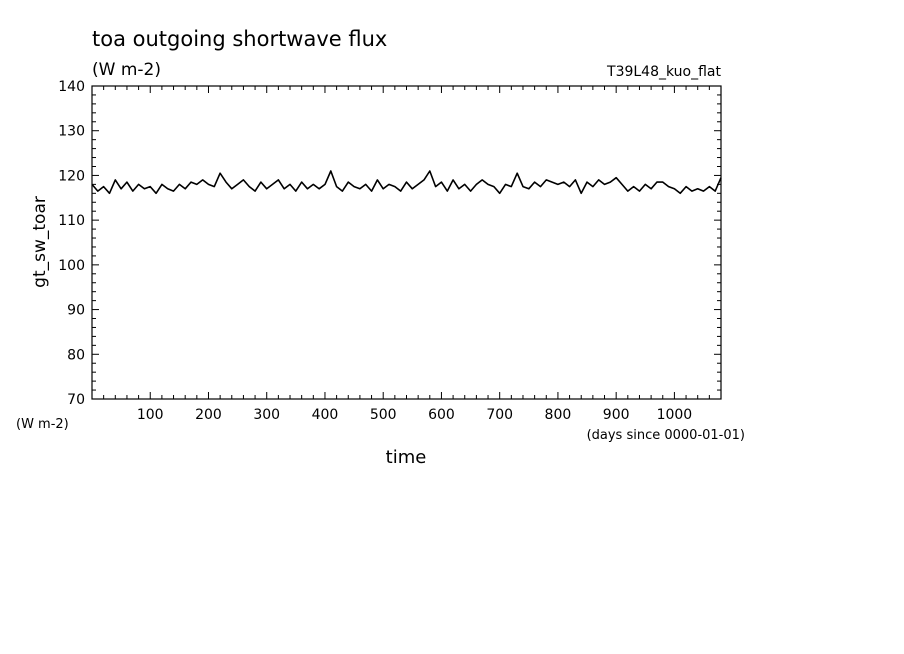 The width and height of the screenshot is (904, 654). What do you see at coordinates (558, 415) in the screenshot?
I see `x-tick-label: 800` at bounding box center [558, 415].